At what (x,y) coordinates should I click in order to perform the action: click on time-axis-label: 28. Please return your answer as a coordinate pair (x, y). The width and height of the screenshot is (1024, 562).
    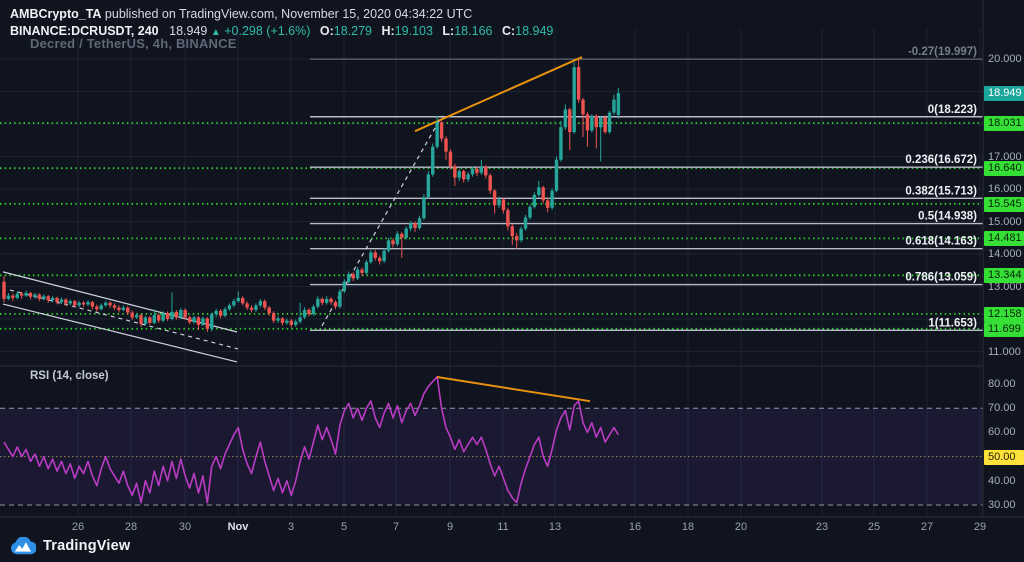
    Looking at the image, I should click on (131, 527).